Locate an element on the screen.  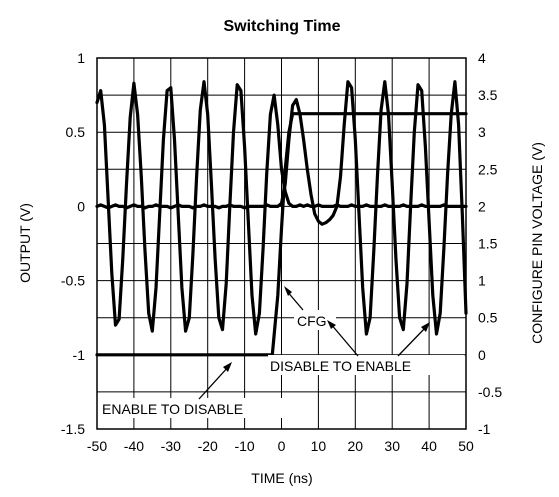
annotation-enable-to-disable-arrowhead is located at coordinates (227, 367).